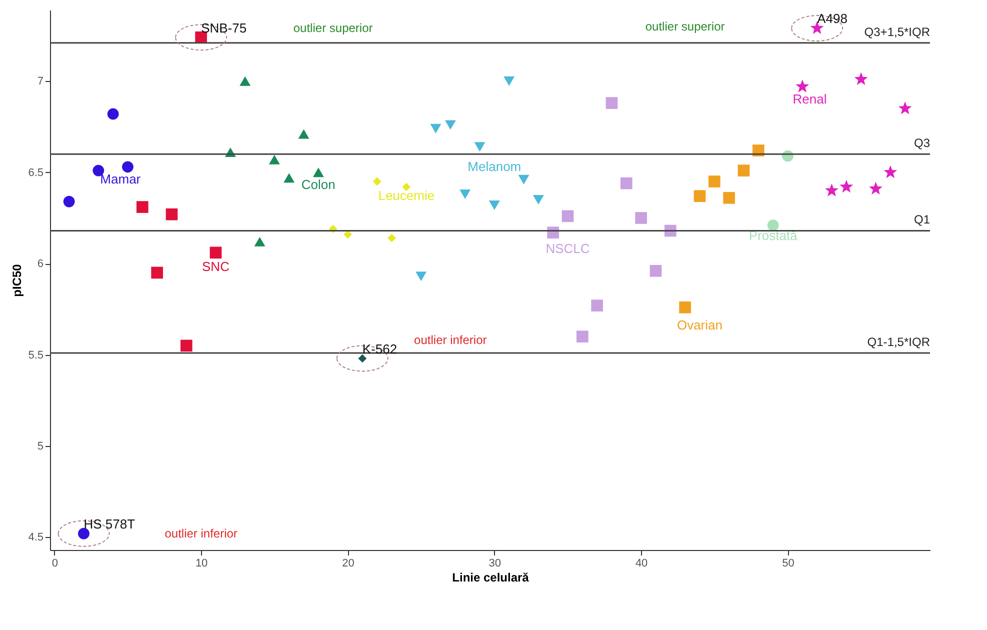  What do you see at coordinates (641, 564) in the screenshot?
I see `x-tick-label: 40` at bounding box center [641, 564].